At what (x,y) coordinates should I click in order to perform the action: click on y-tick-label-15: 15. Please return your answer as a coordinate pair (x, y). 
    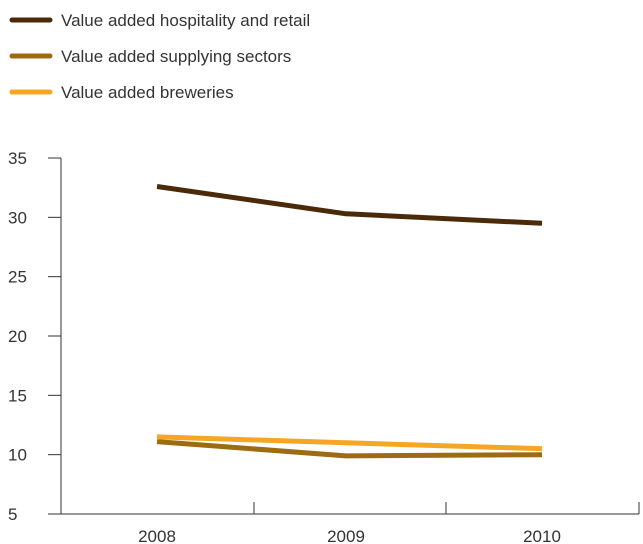
    Looking at the image, I should click on (17, 395).